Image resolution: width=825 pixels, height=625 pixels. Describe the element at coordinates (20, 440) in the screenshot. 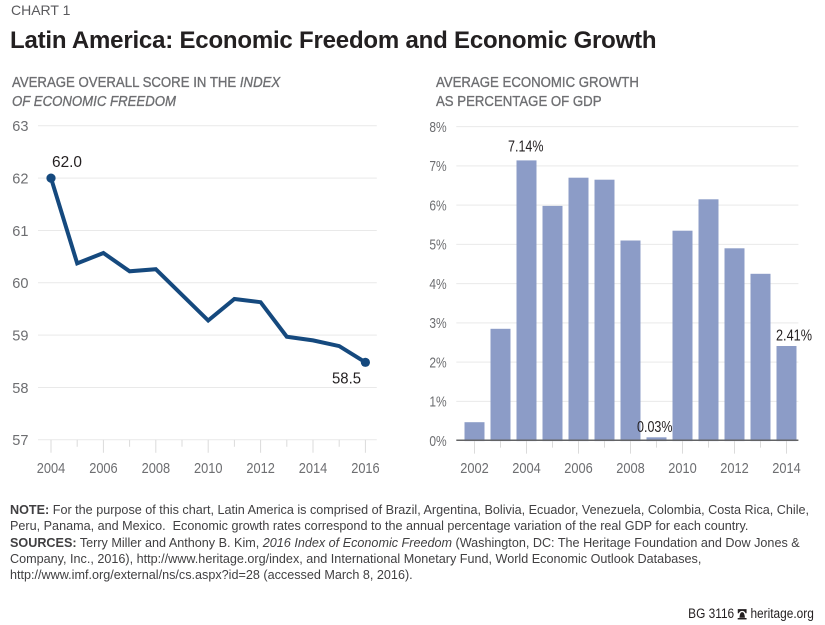

I see `svg-text: 57` at that location.